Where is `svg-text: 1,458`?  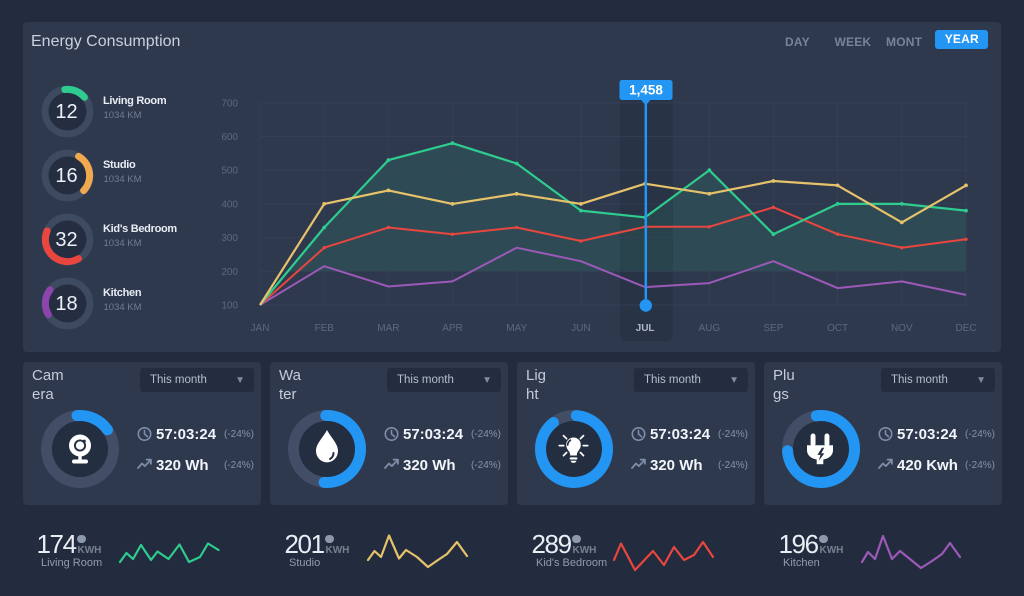 svg-text: 1,458 is located at coordinates (646, 90).